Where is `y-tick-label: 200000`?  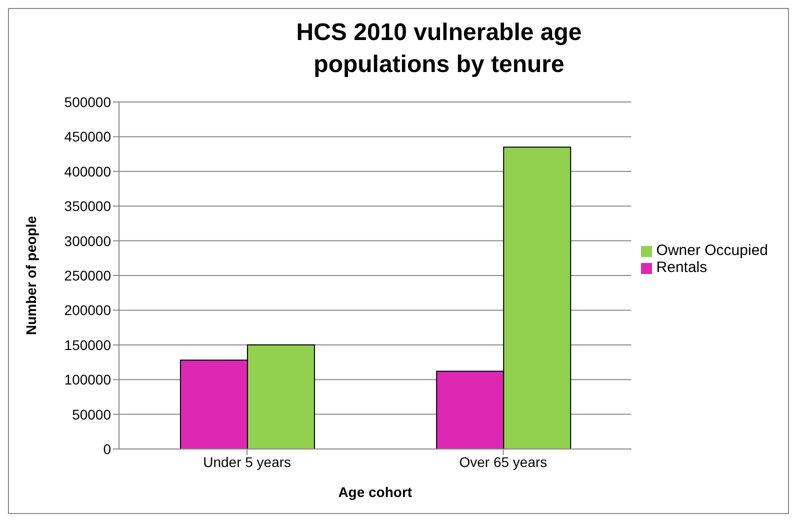 y-tick-label: 200000 is located at coordinates (88, 310).